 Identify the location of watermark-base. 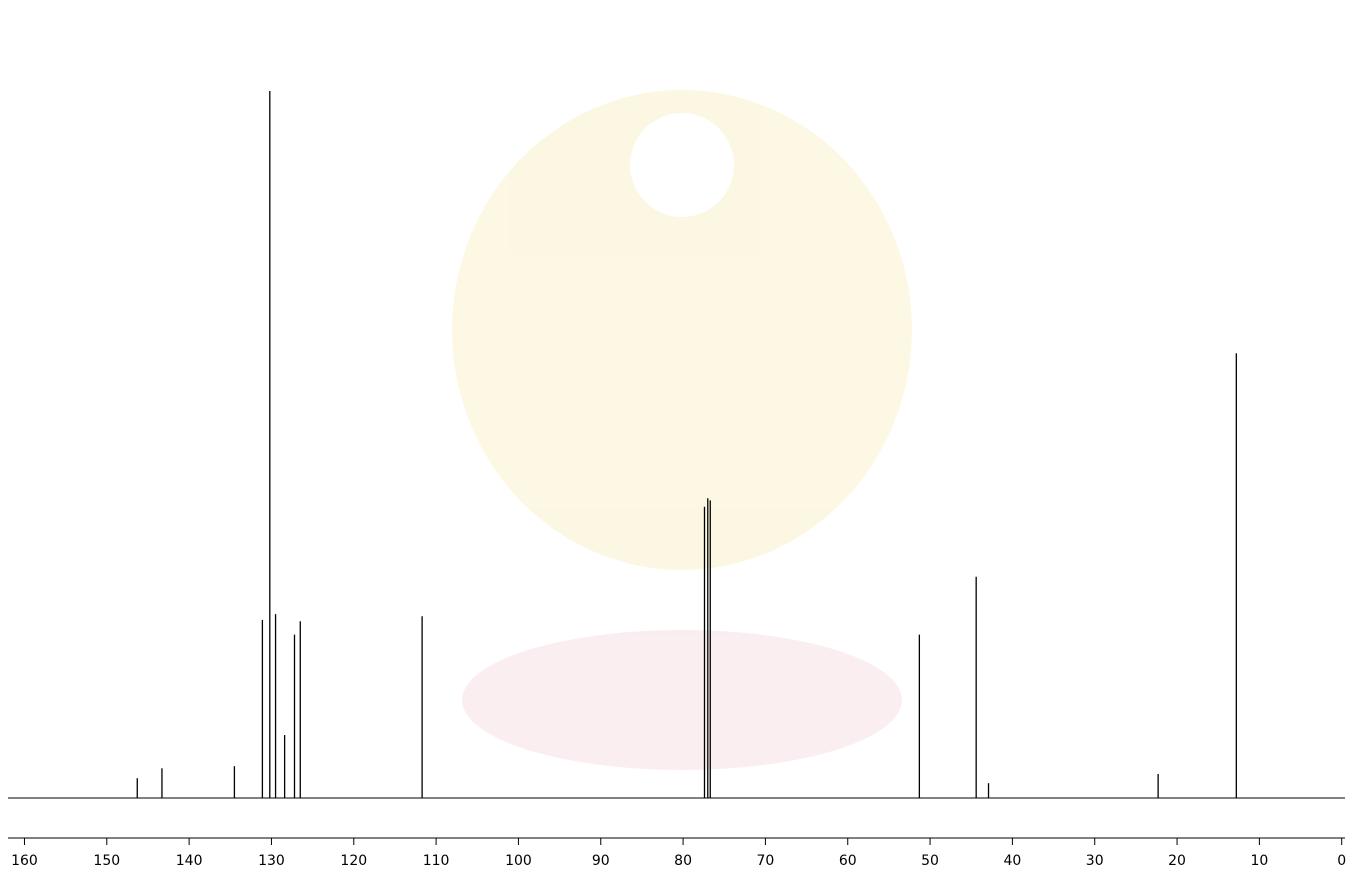
(682, 700).